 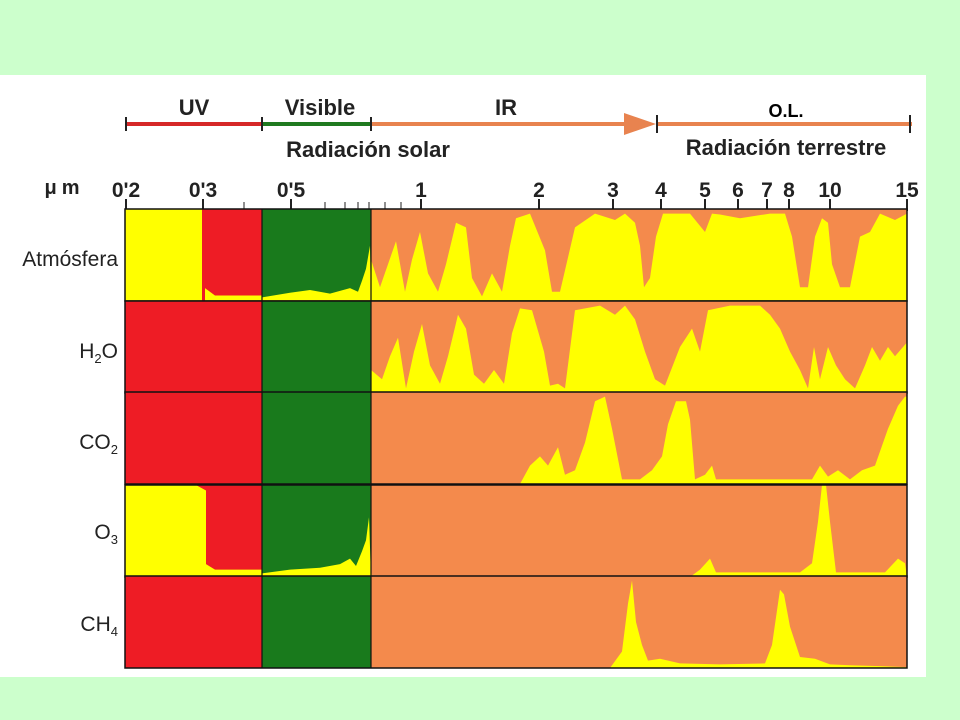 What do you see at coordinates (98, 444) in the screenshot?
I see `row-label-co2: CO2` at bounding box center [98, 444].